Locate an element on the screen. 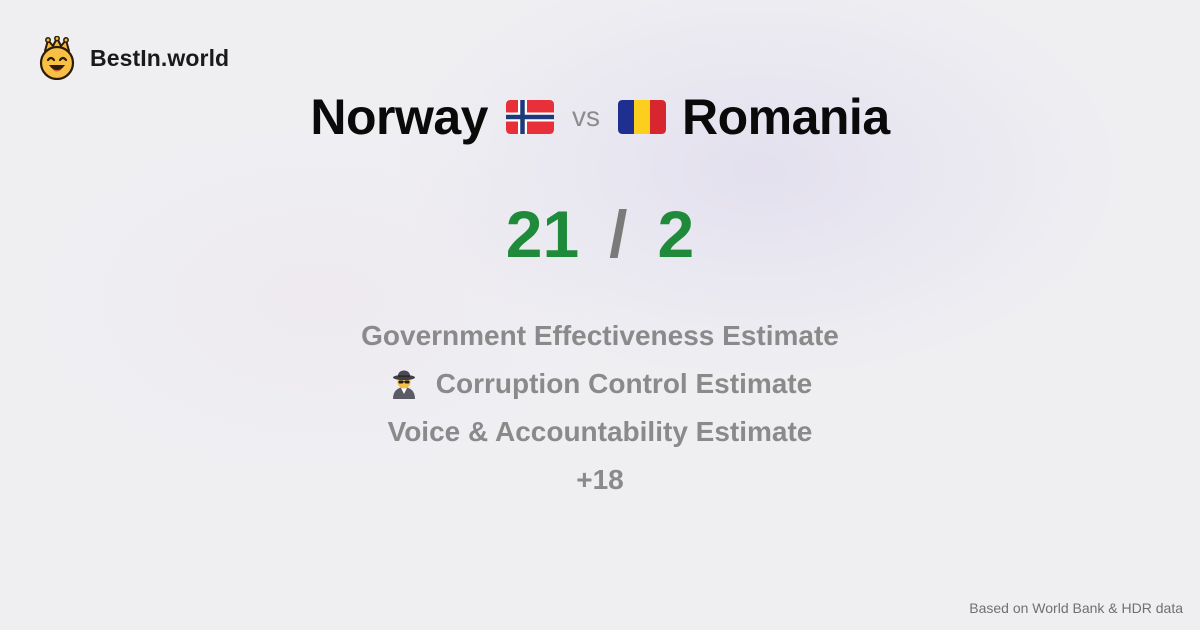 This screenshot has height=630, width=1200. metric-item: Government Effectiveness Estimate is located at coordinates (600, 336).